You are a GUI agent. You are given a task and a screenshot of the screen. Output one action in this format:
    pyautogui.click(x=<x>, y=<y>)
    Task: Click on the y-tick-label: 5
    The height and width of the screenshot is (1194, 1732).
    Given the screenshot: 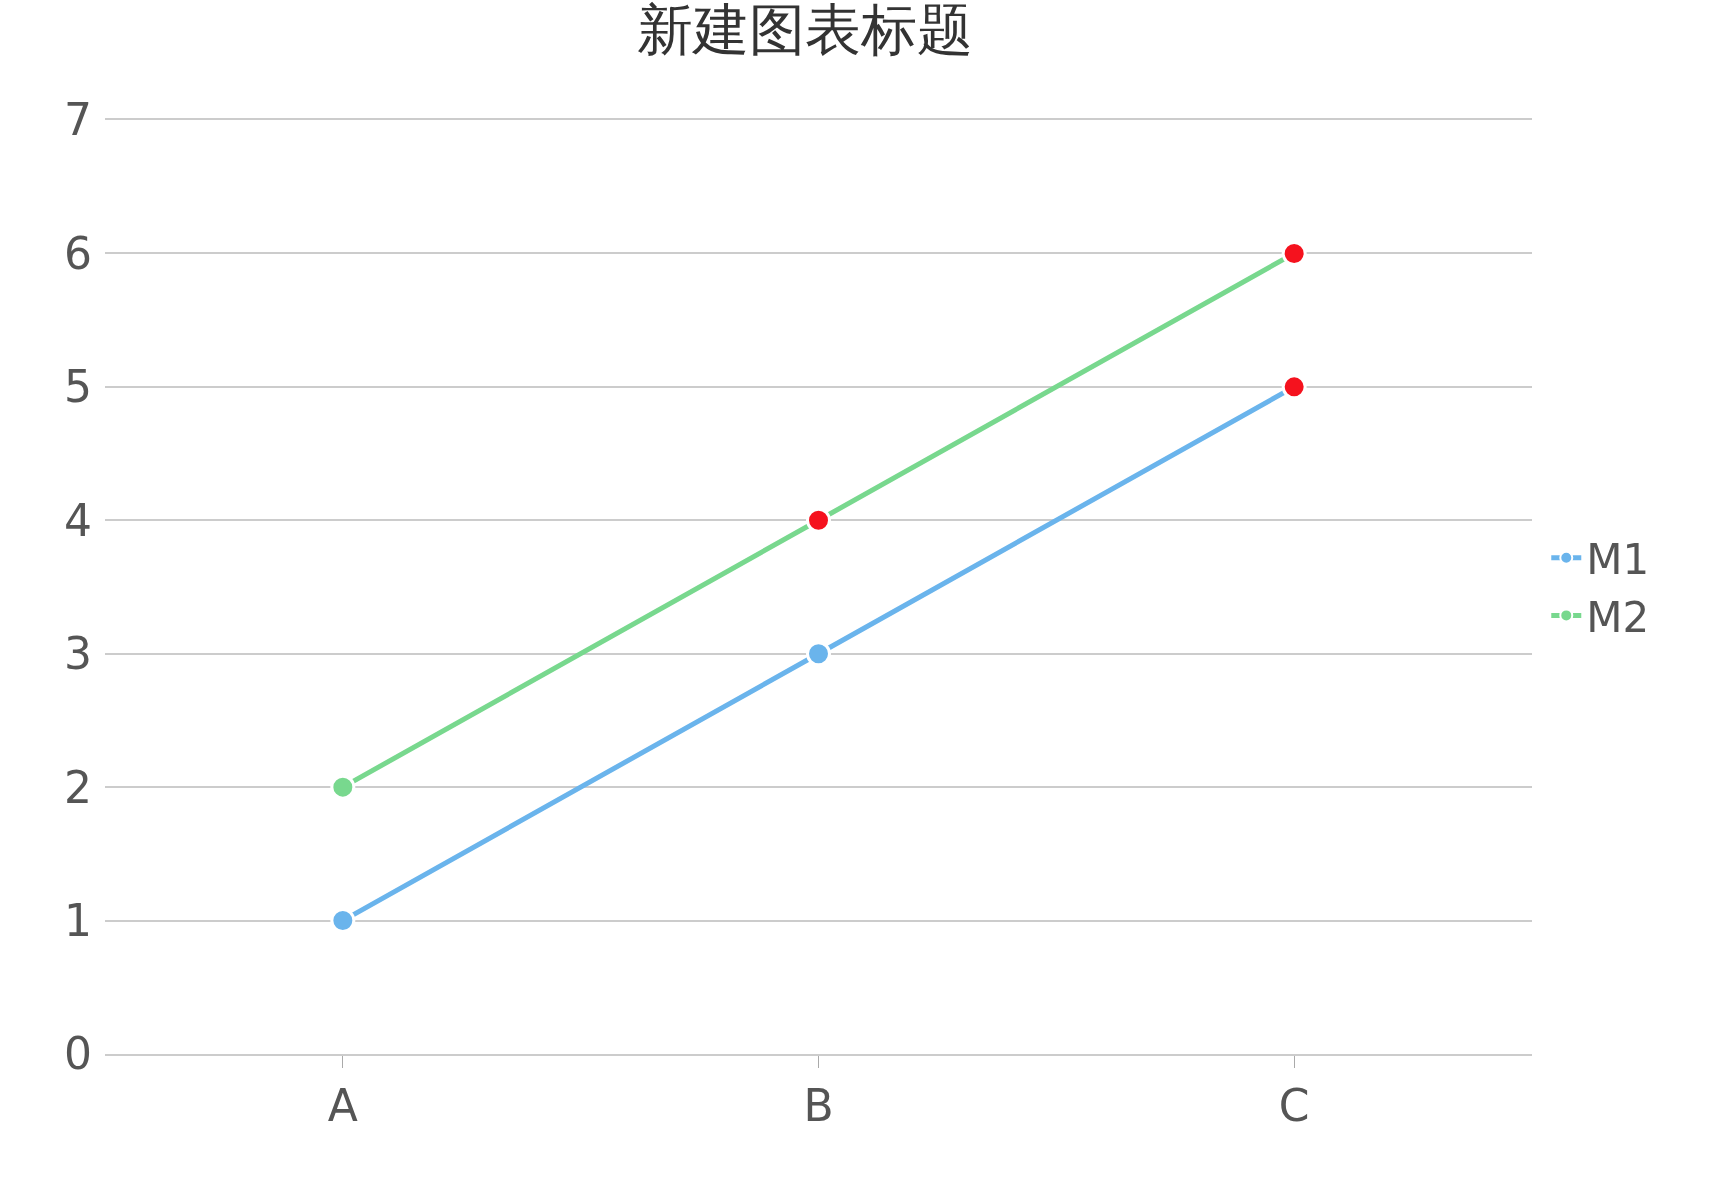 What is the action you would take?
    pyautogui.click(x=78, y=387)
    